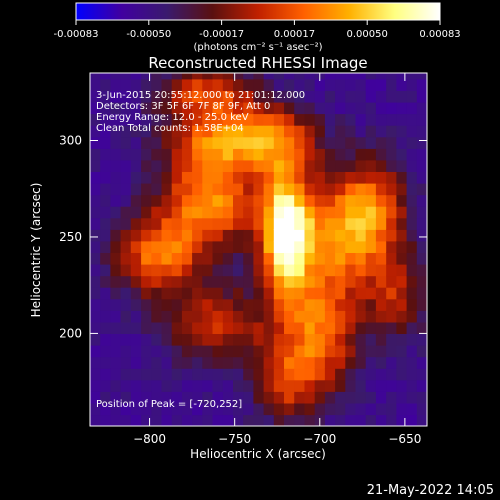  Describe the element at coordinates (430, 490) in the screenshot. I see `footer-timestamp: 21-May-2022 14:05` at that location.